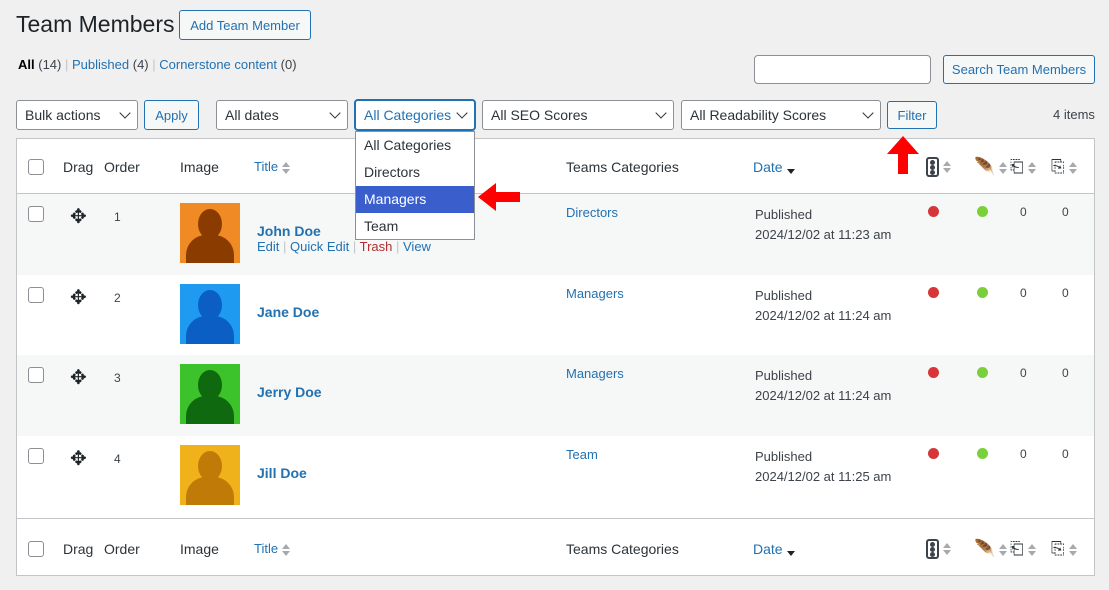  What do you see at coordinates (289, 231) in the screenshot?
I see `member-name-link: John Doe` at bounding box center [289, 231].